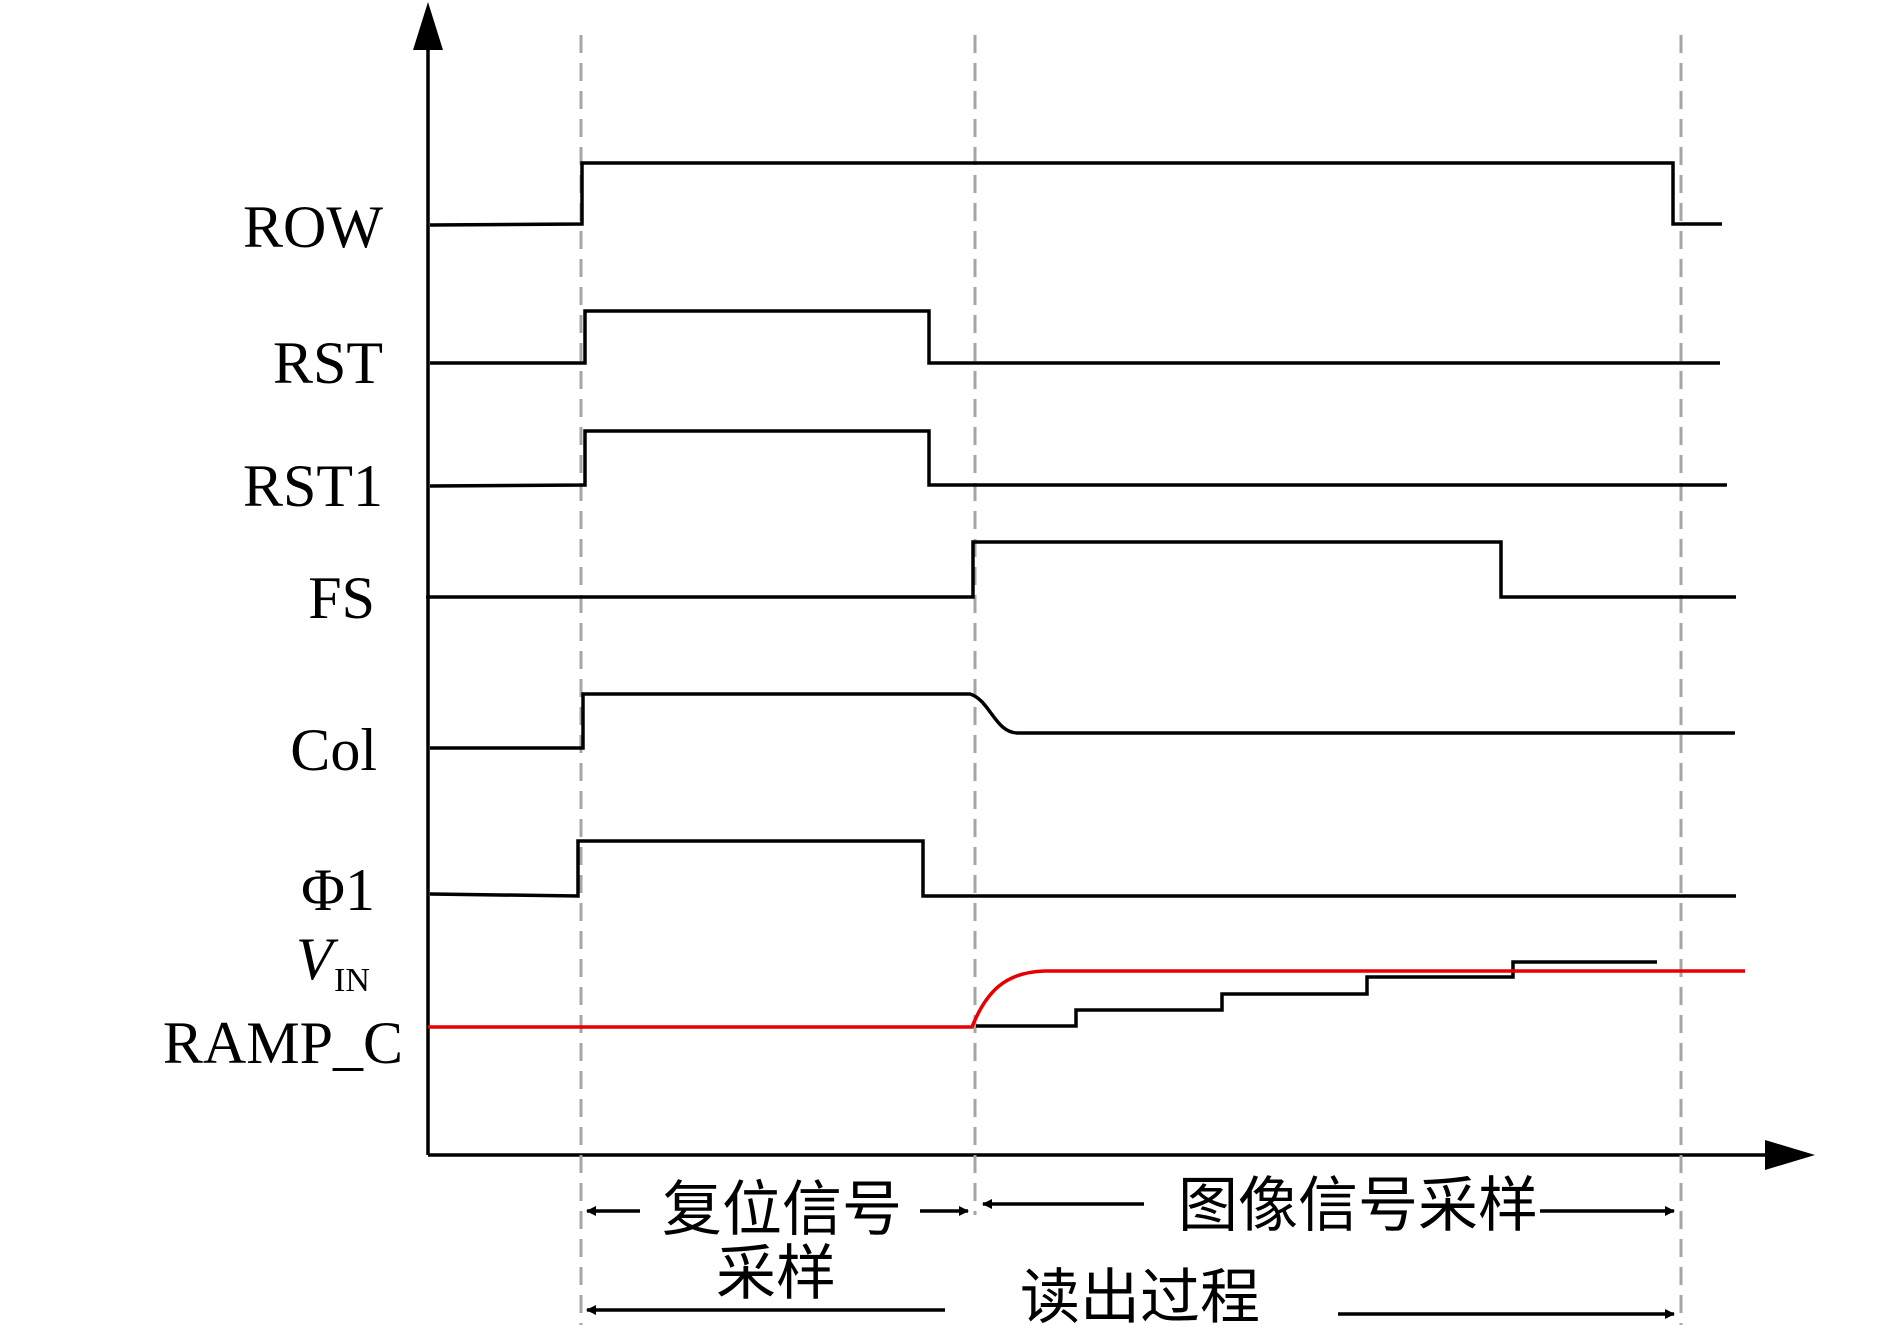 This screenshot has width=1890, height=1328. I want to click on signal-label-vin: V, so click(317, 959).